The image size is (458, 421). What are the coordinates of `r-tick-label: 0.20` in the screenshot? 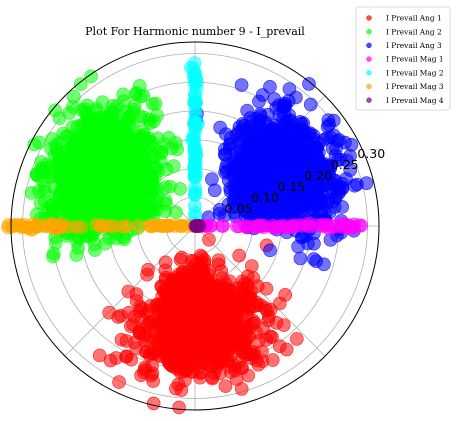 It's located at (318, 175).